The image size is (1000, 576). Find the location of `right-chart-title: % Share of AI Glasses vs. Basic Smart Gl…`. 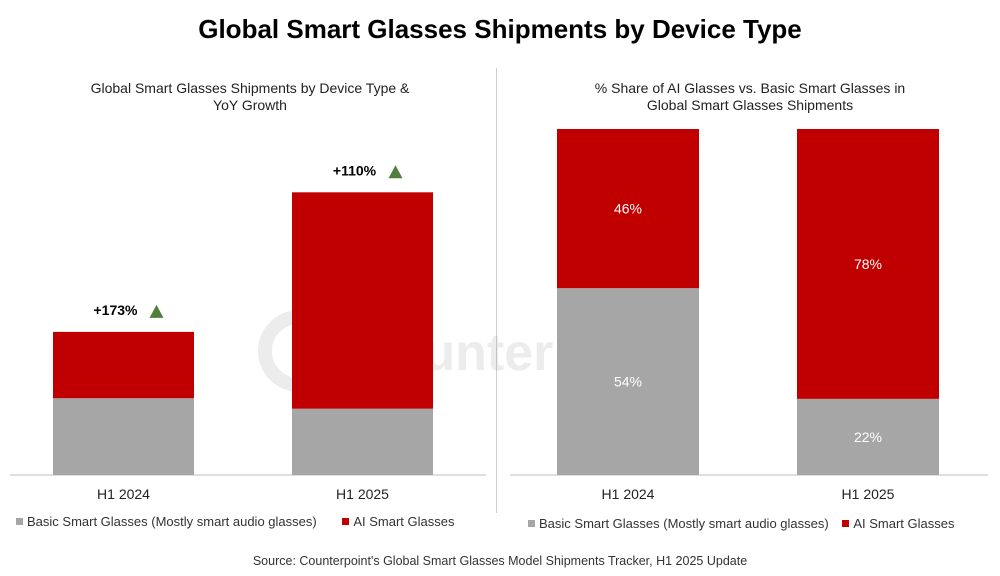

right-chart-title: % Share of AI Glasses vs. Basic Smart Gl… is located at coordinates (750, 97).